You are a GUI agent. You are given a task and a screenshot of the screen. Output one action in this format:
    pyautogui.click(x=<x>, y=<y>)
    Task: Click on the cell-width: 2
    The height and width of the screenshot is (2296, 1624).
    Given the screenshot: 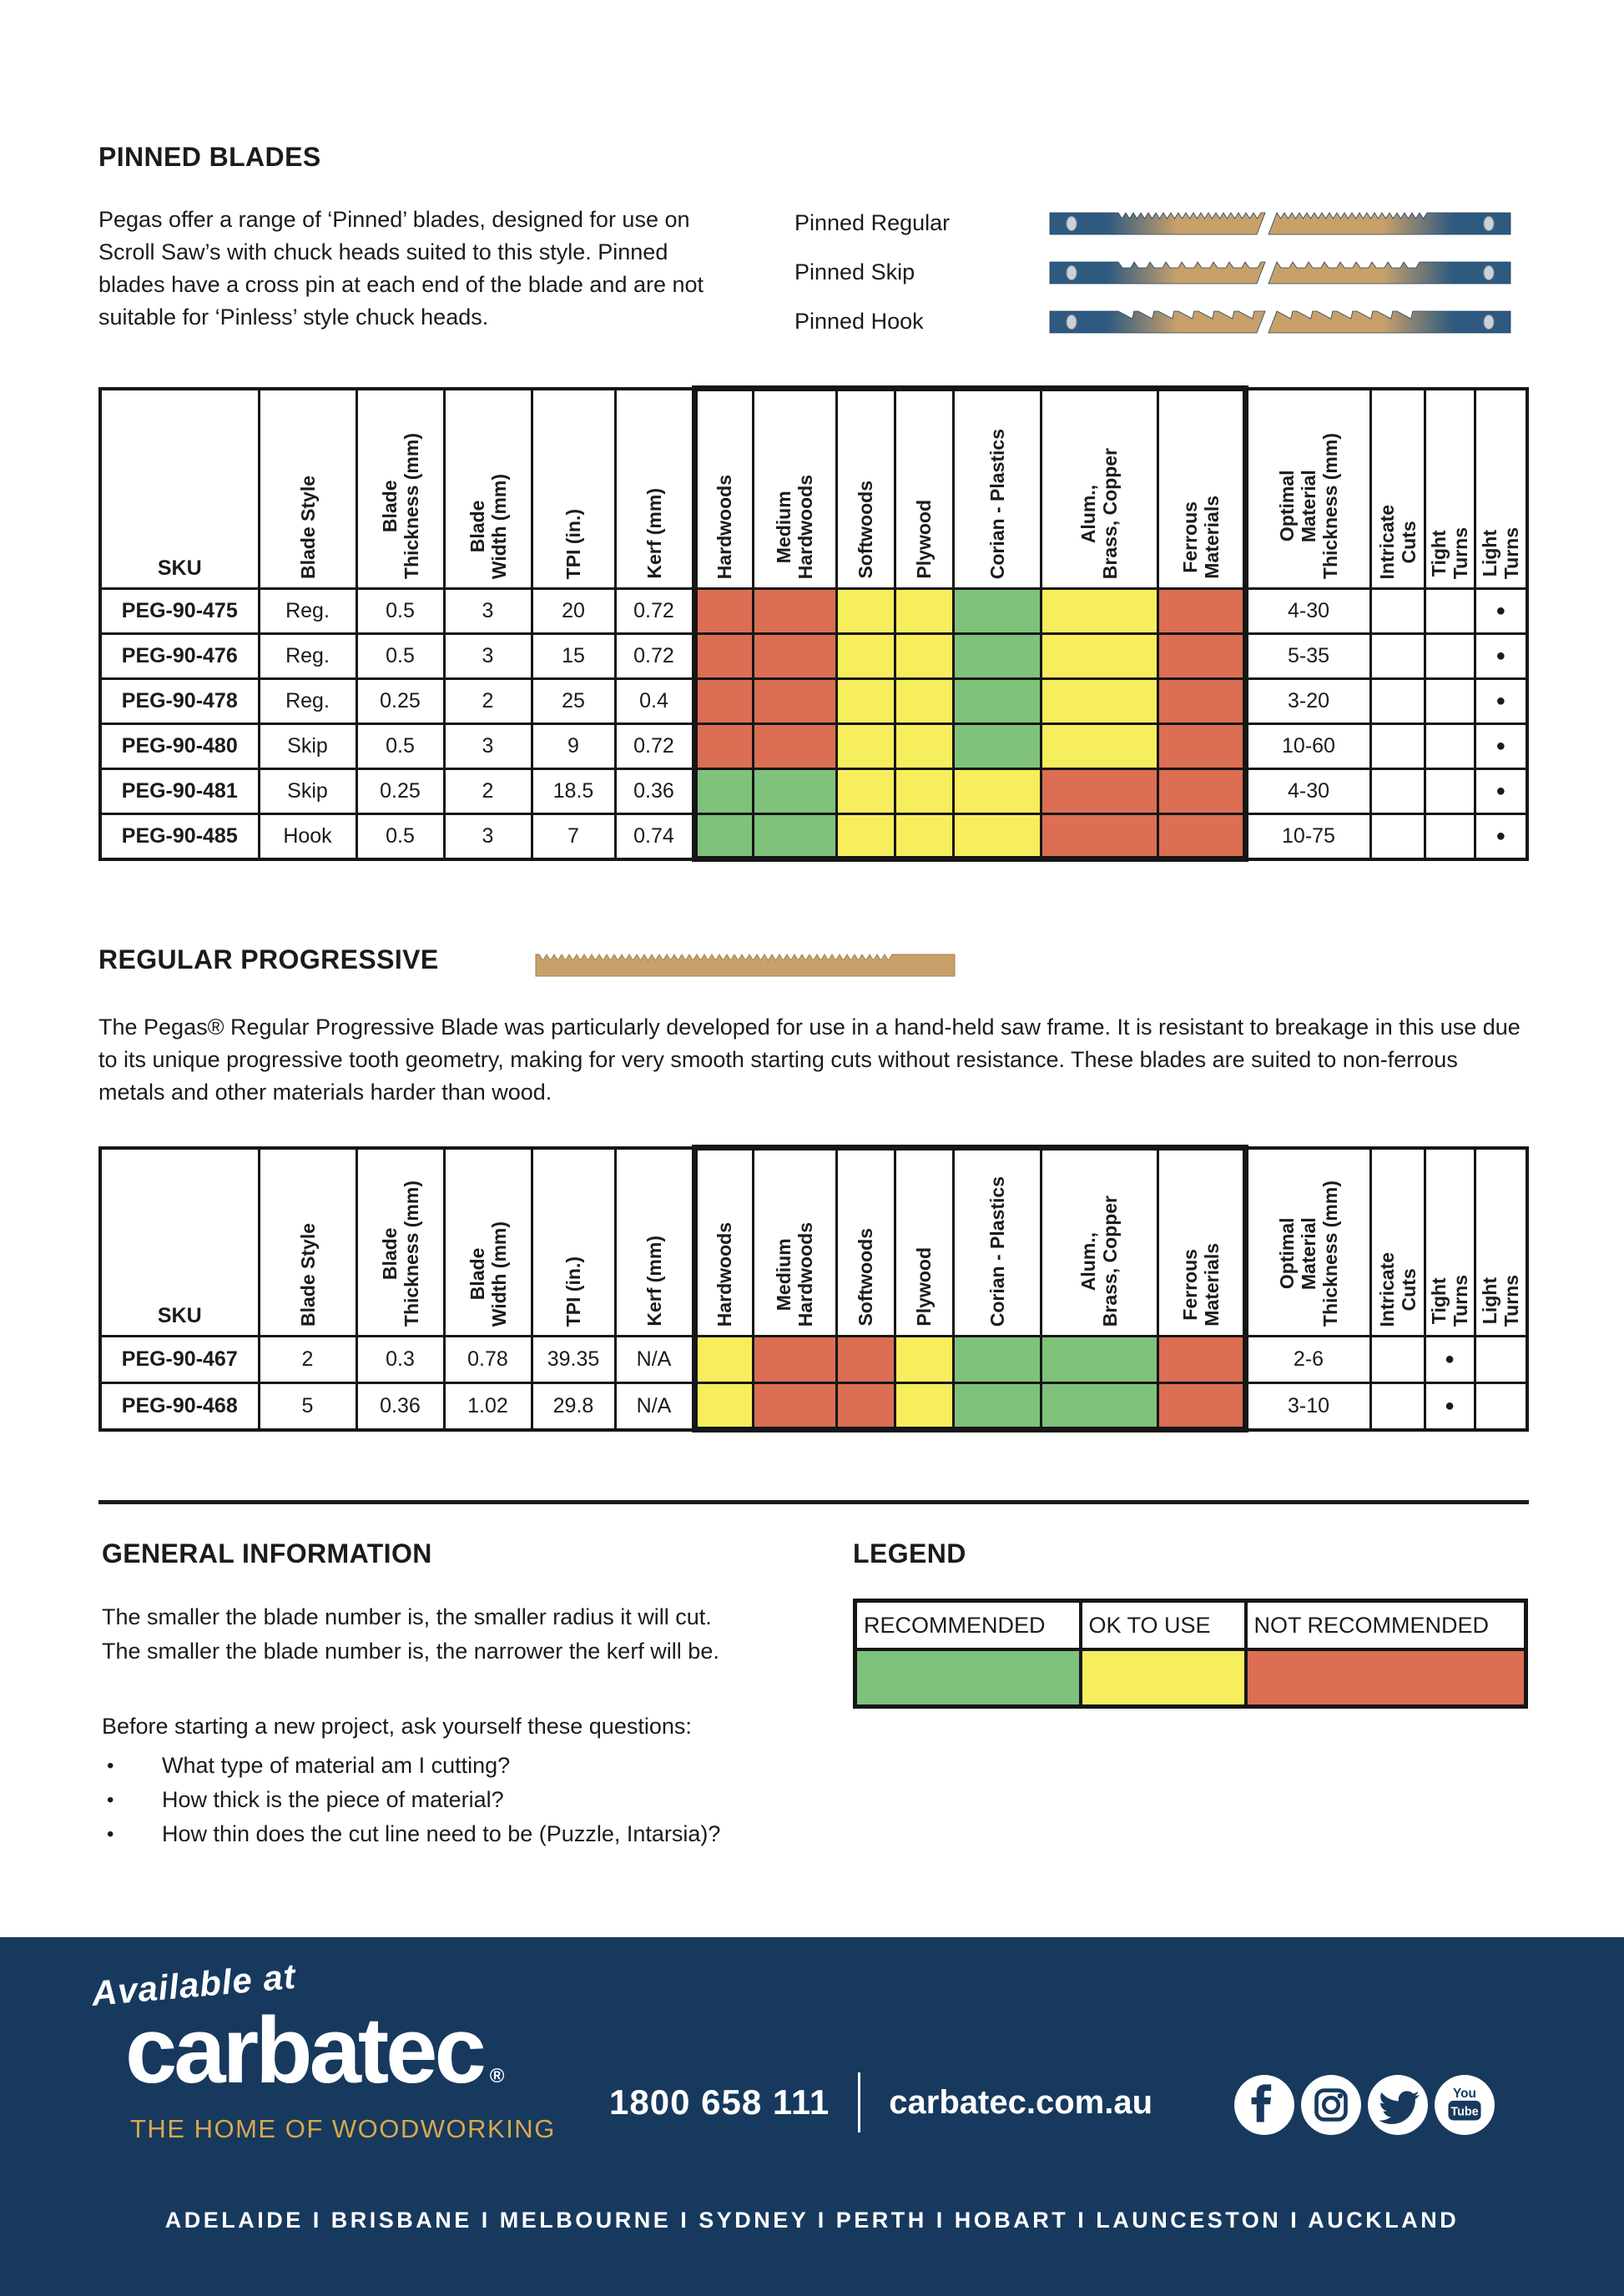 What is the action you would take?
    pyautogui.click(x=487, y=791)
    